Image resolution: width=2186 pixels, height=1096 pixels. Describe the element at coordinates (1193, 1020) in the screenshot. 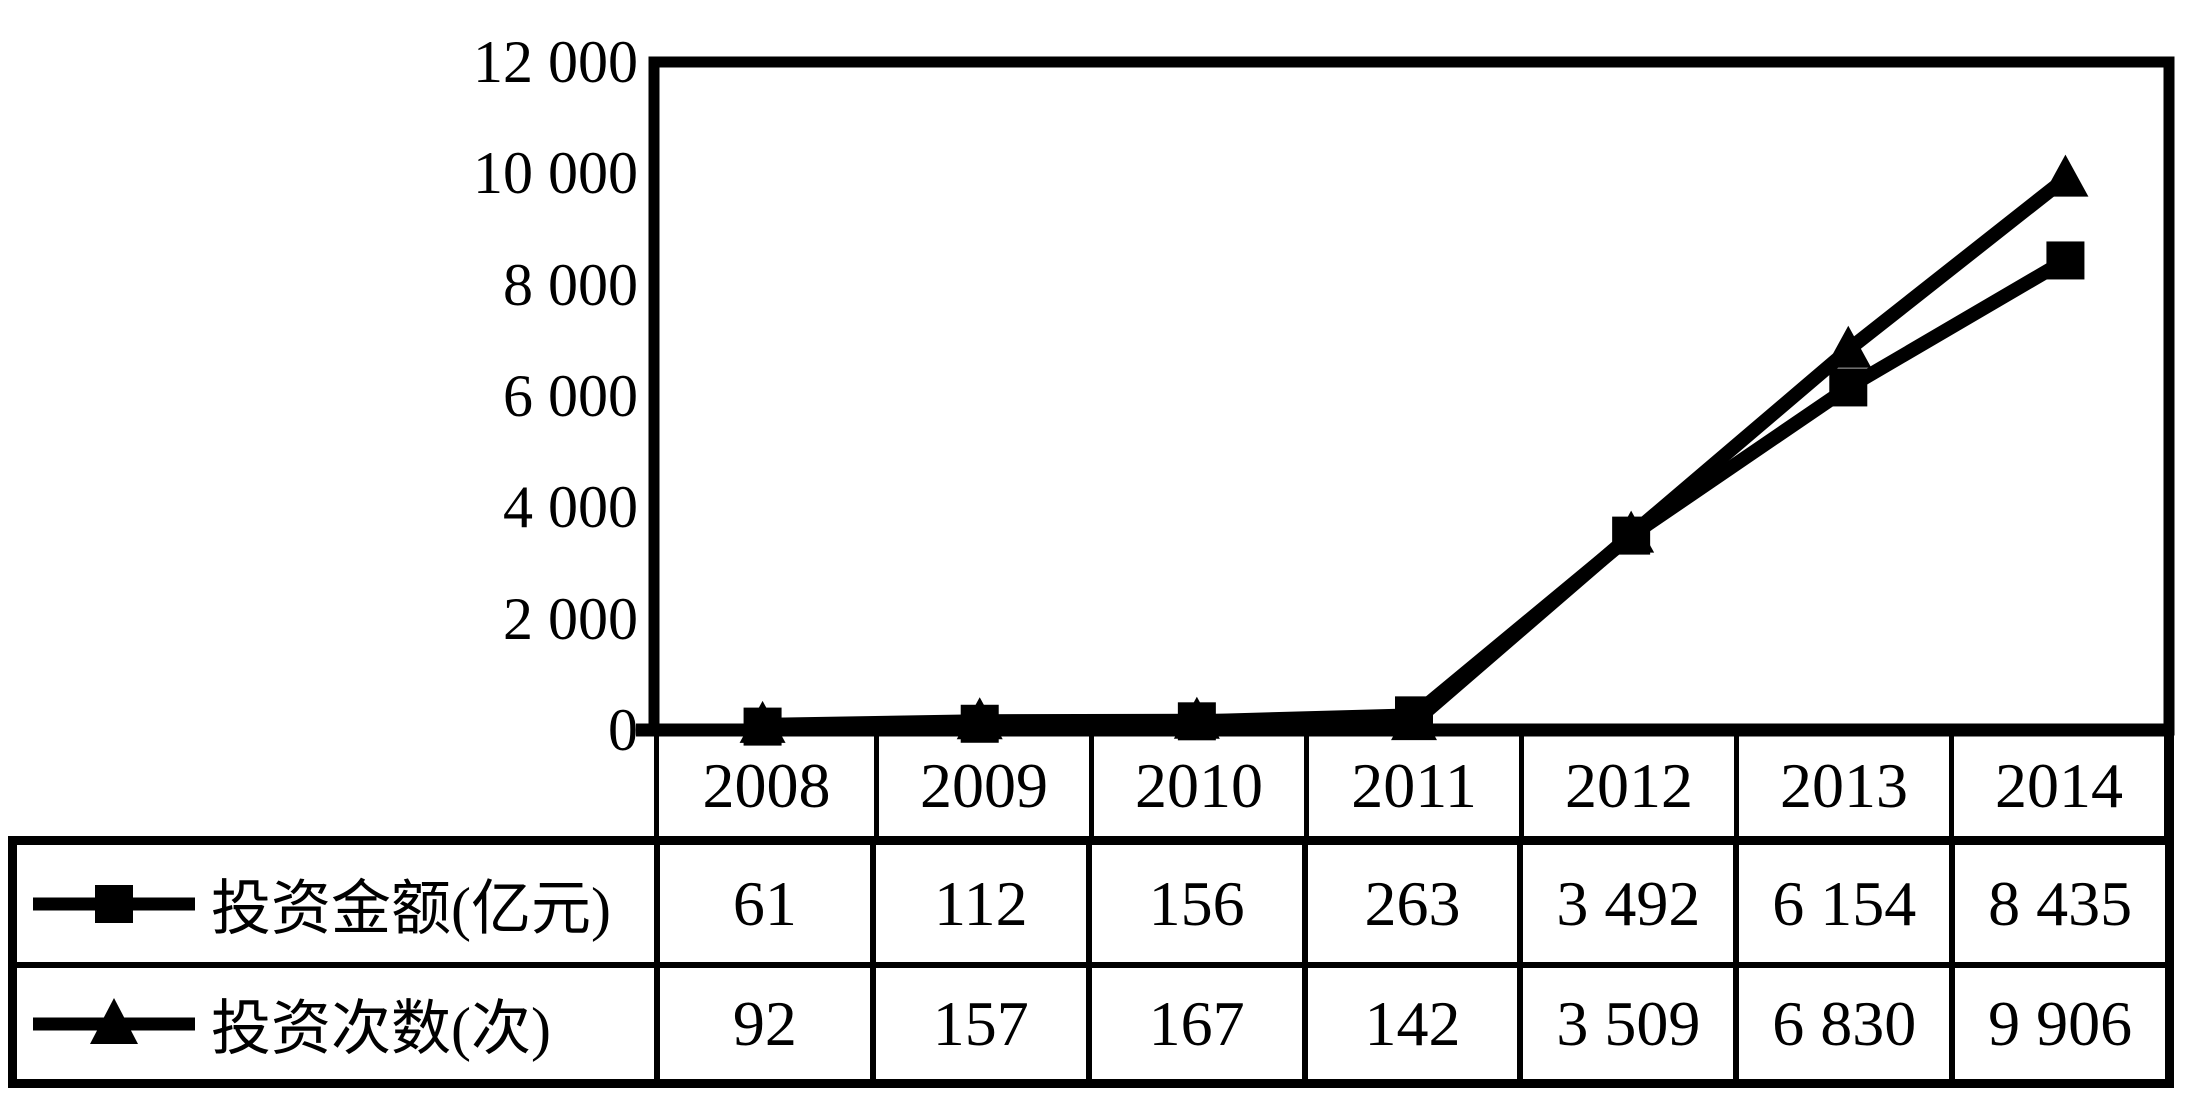

I see `table-value-cell: 167` at that location.